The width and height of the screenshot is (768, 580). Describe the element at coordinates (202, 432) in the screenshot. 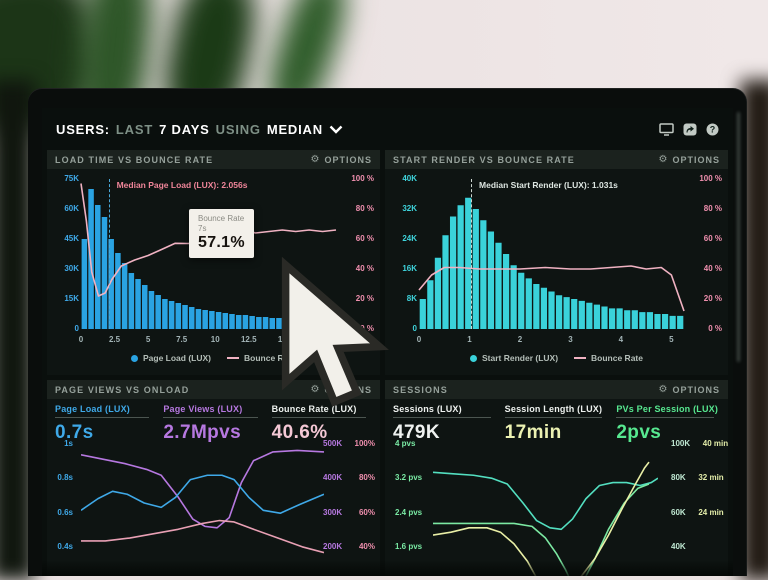

I see `metric-value: 2.7Mpvs` at that location.